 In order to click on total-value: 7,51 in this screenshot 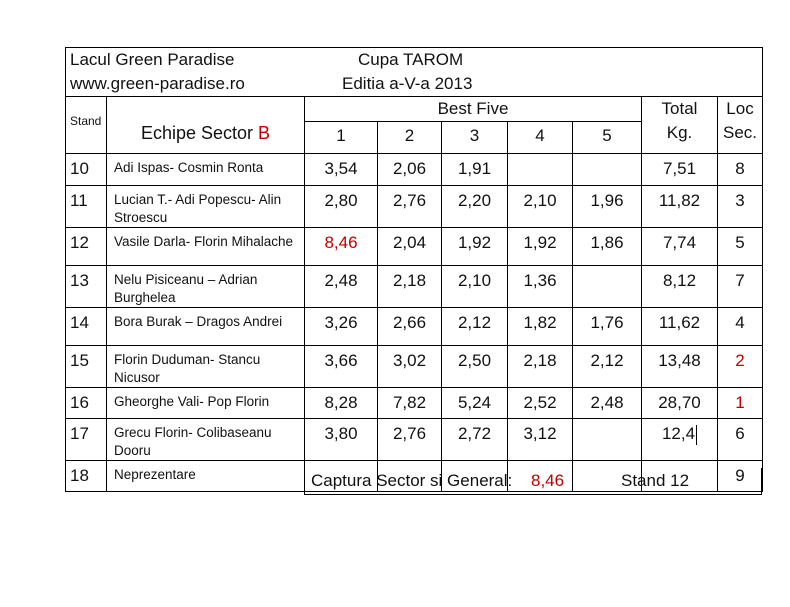, I will do `click(679, 168)`.